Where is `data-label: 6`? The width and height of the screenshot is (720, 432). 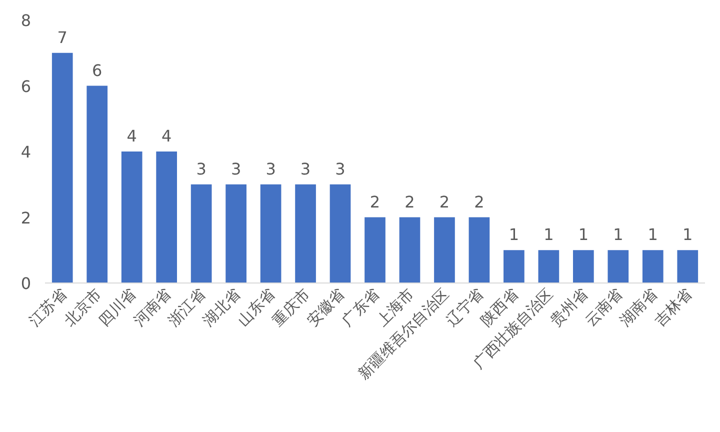 data-label: 6 is located at coordinates (97, 70).